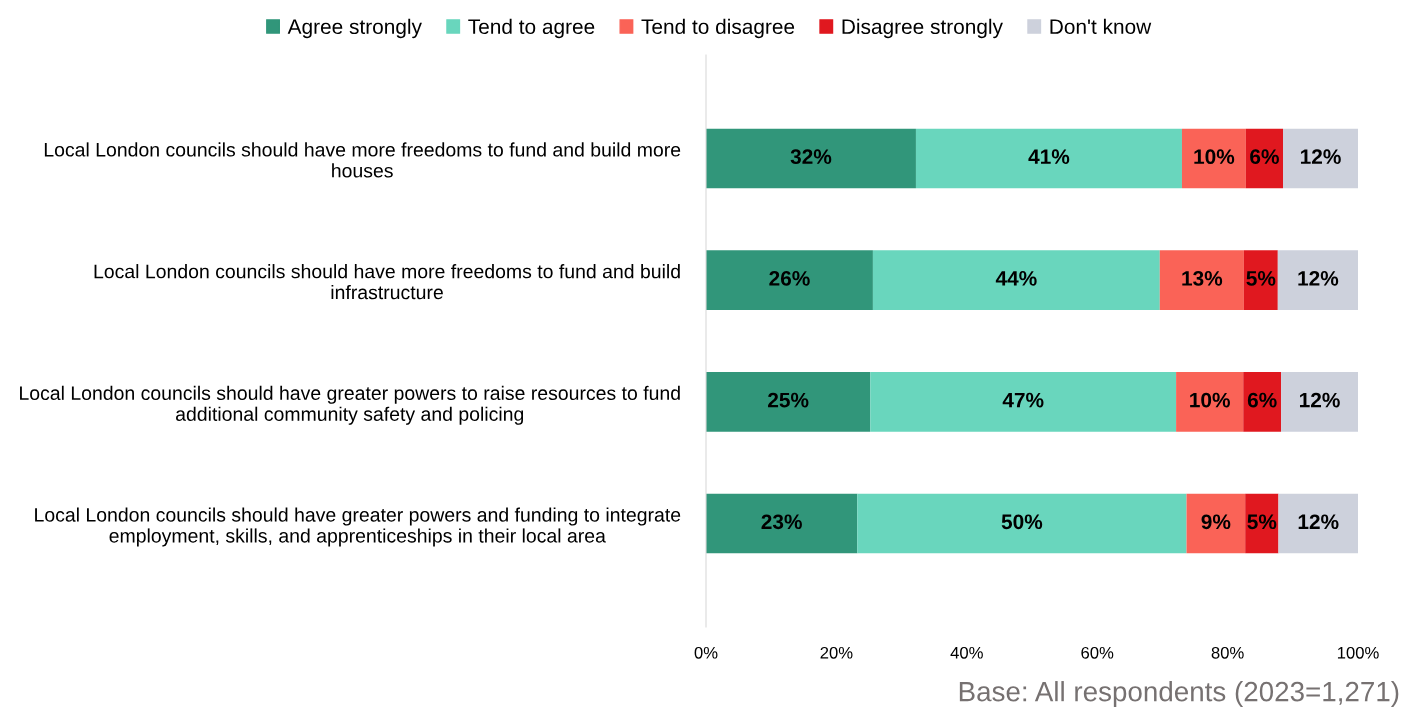  What do you see at coordinates (354, 28) in the screenshot?
I see `legend-label: Agree strongly` at bounding box center [354, 28].